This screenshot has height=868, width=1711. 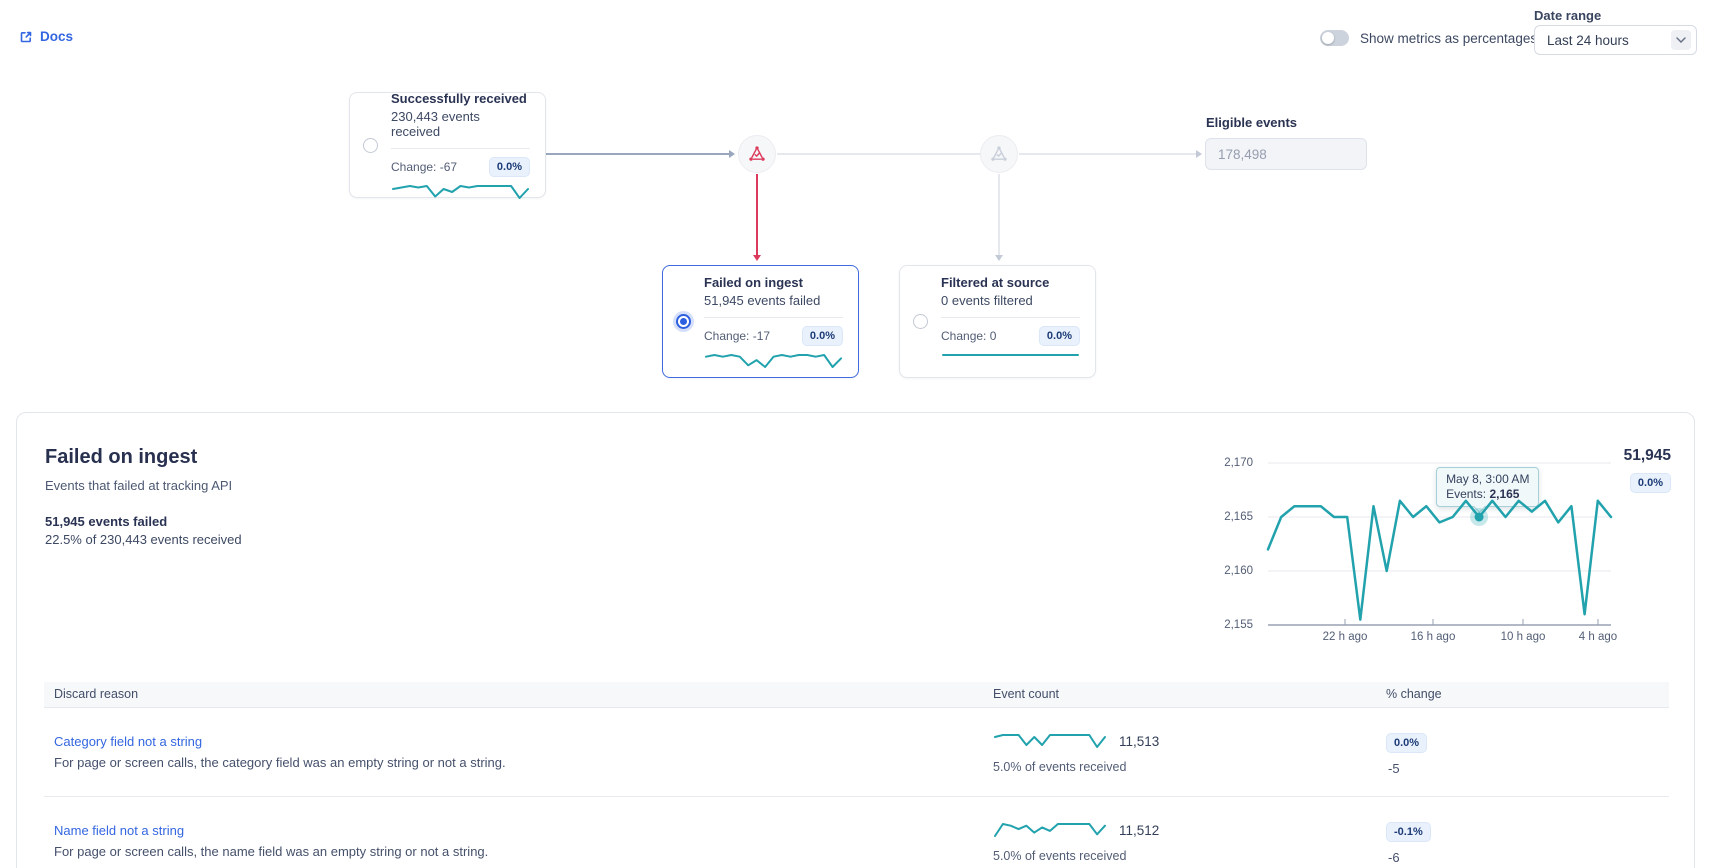 I want to click on percent-change-badge: -0.1%, so click(x=1408, y=832).